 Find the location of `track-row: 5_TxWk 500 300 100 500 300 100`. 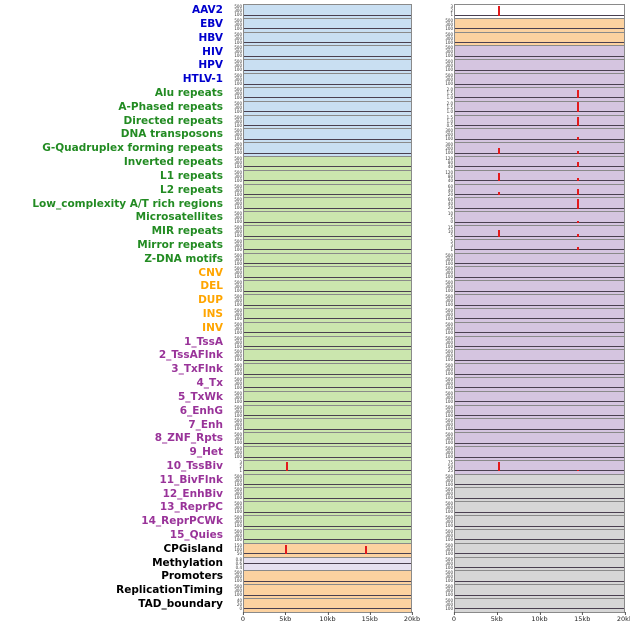

track-row: 5_TxWk 500 300 100 500 300 100 is located at coordinates (315, 398).